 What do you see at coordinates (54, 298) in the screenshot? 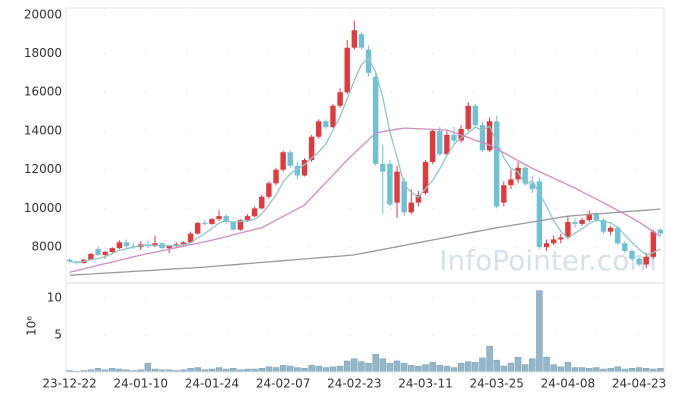
I see `y-tick-label: 10` at bounding box center [54, 298].